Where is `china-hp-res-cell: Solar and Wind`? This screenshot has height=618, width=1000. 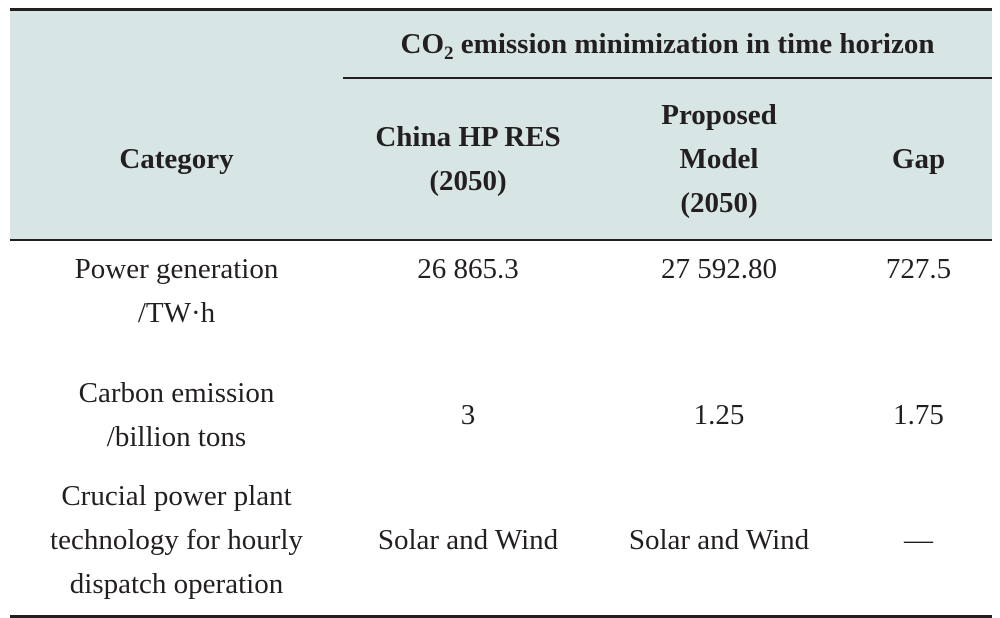 china-hp-res-cell: Solar and Wind is located at coordinates (468, 541).